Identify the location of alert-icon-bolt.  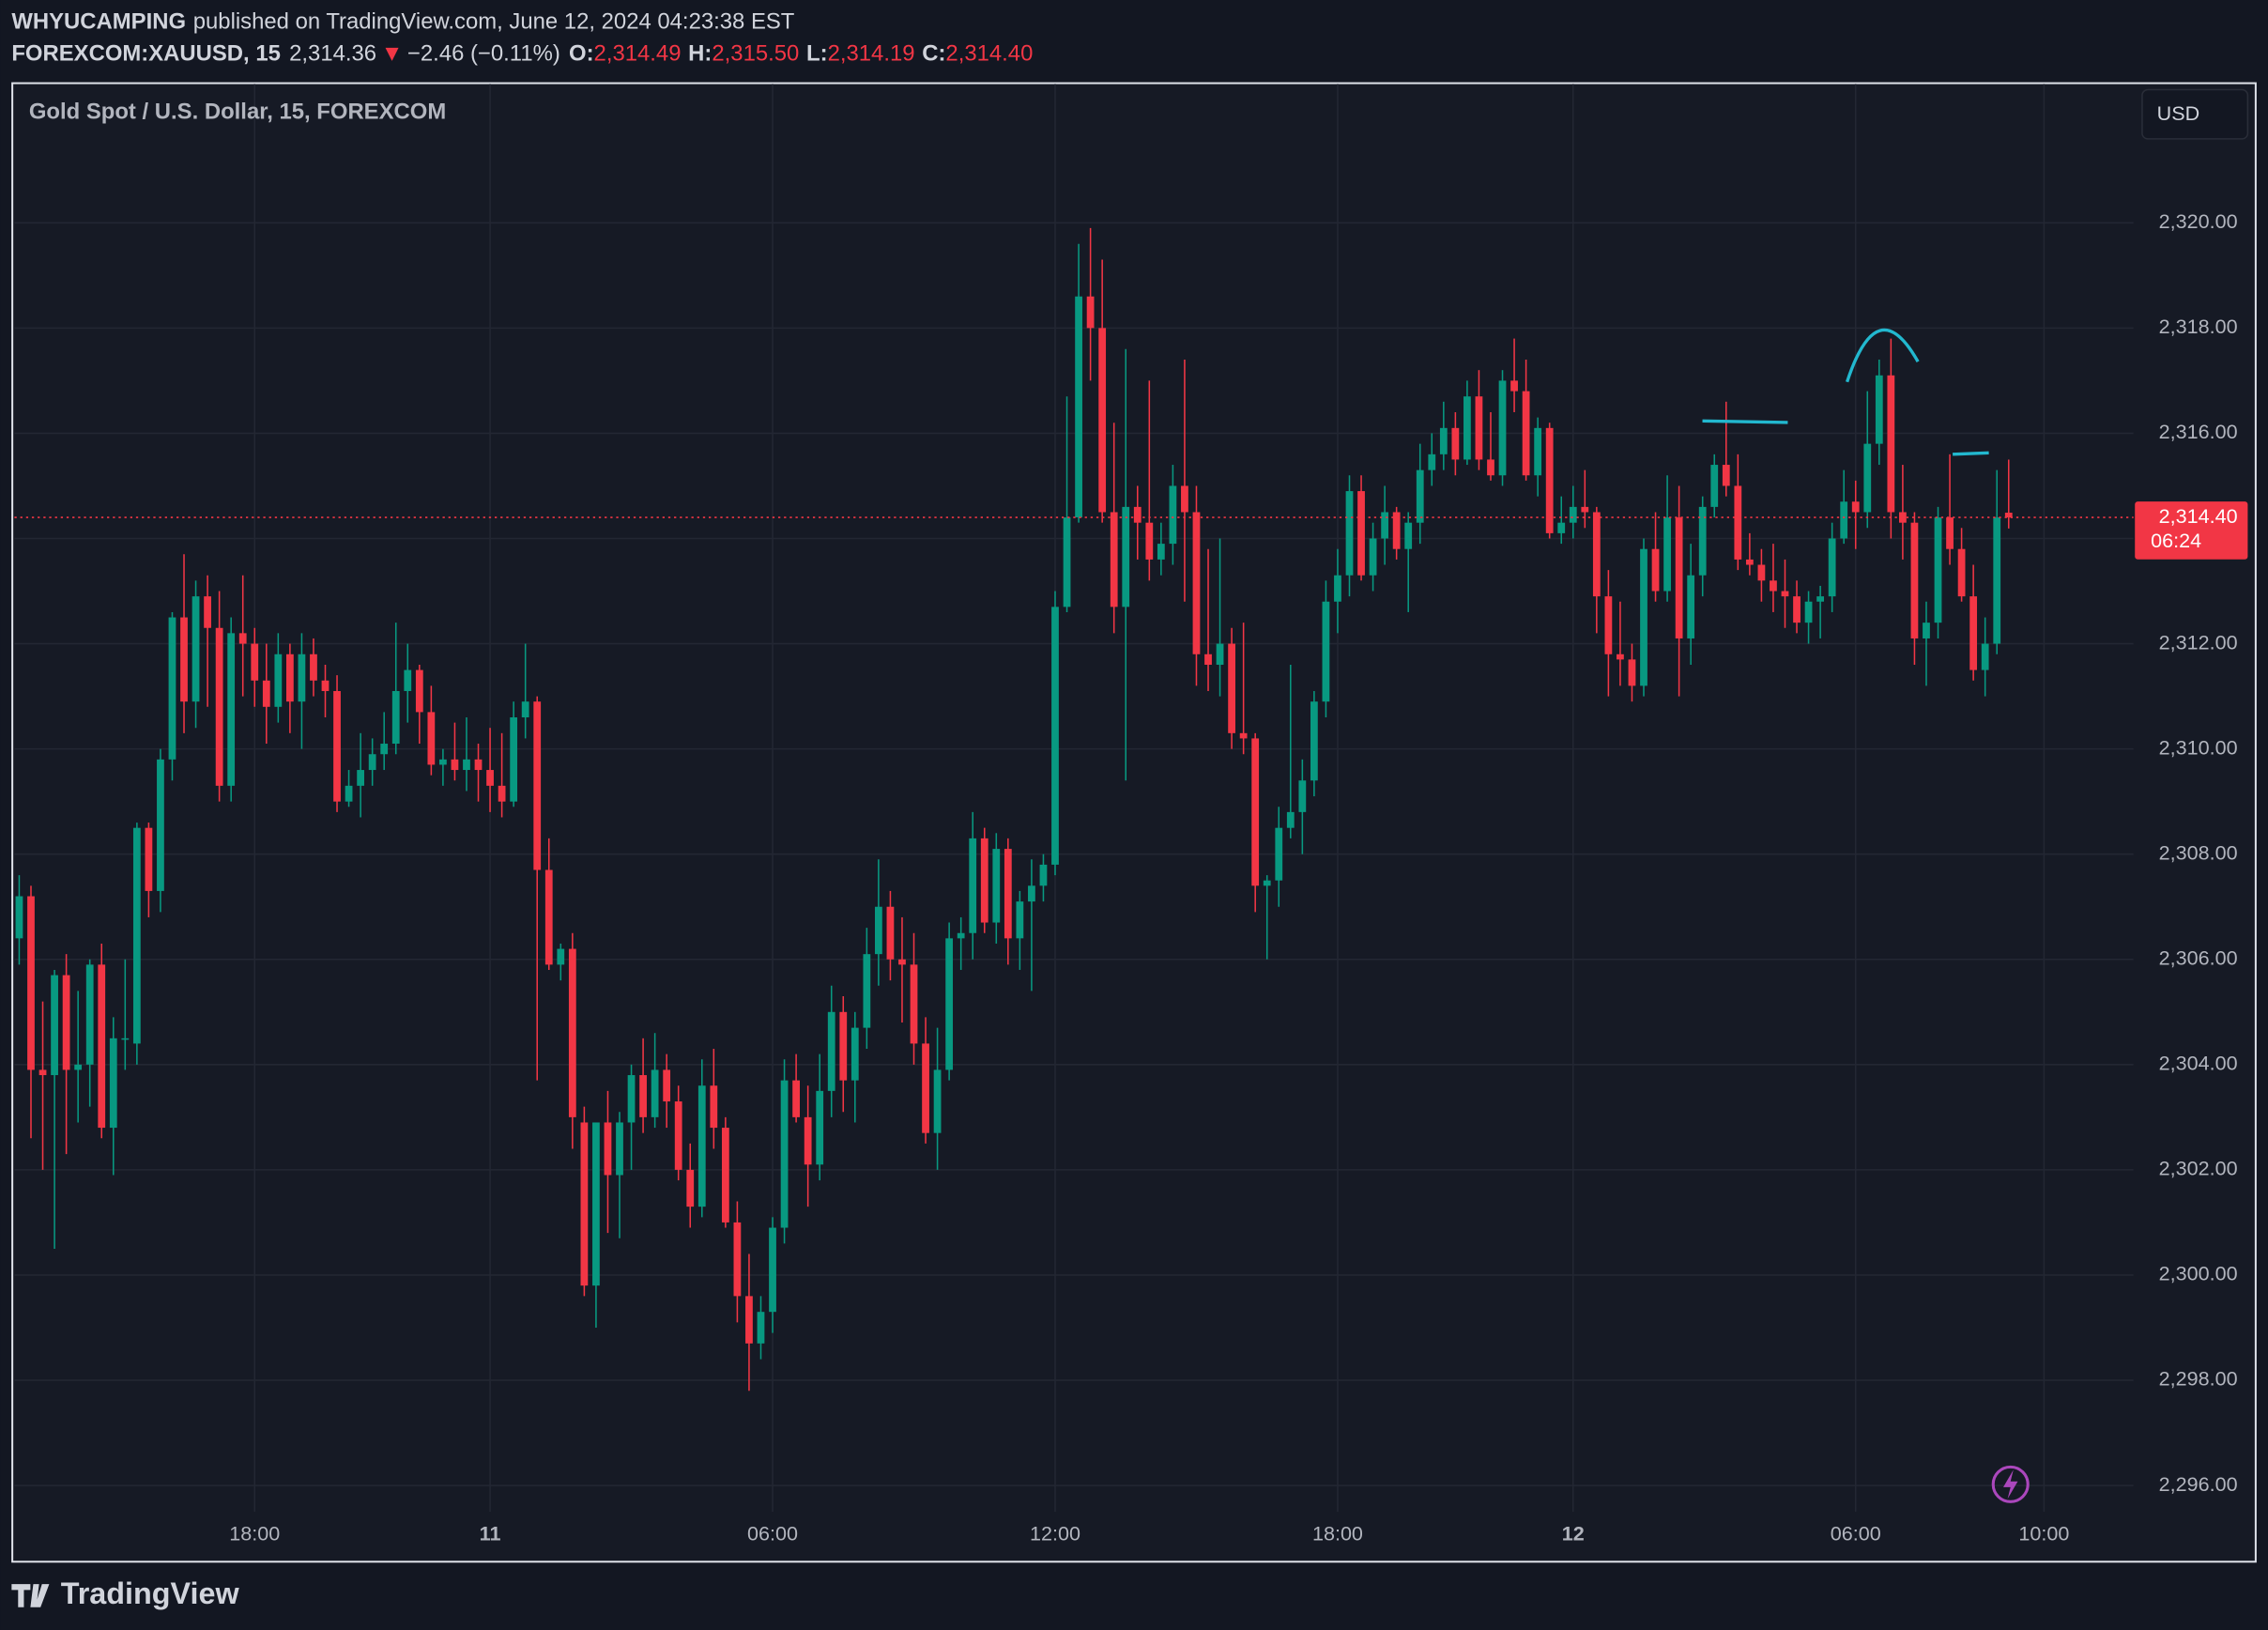
(2010, 1484).